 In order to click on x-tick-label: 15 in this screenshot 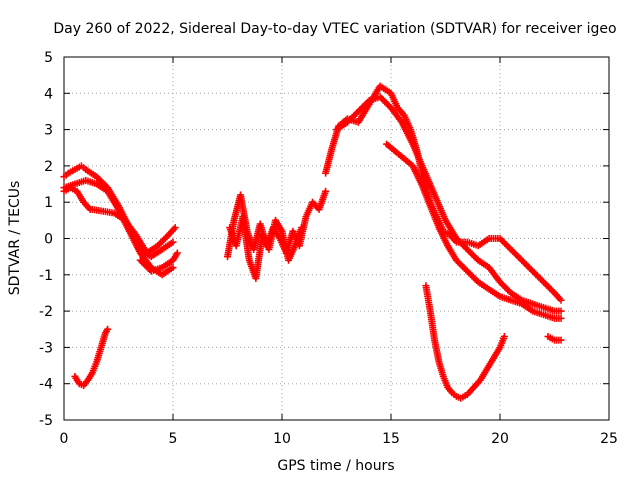, I will do `click(391, 439)`.